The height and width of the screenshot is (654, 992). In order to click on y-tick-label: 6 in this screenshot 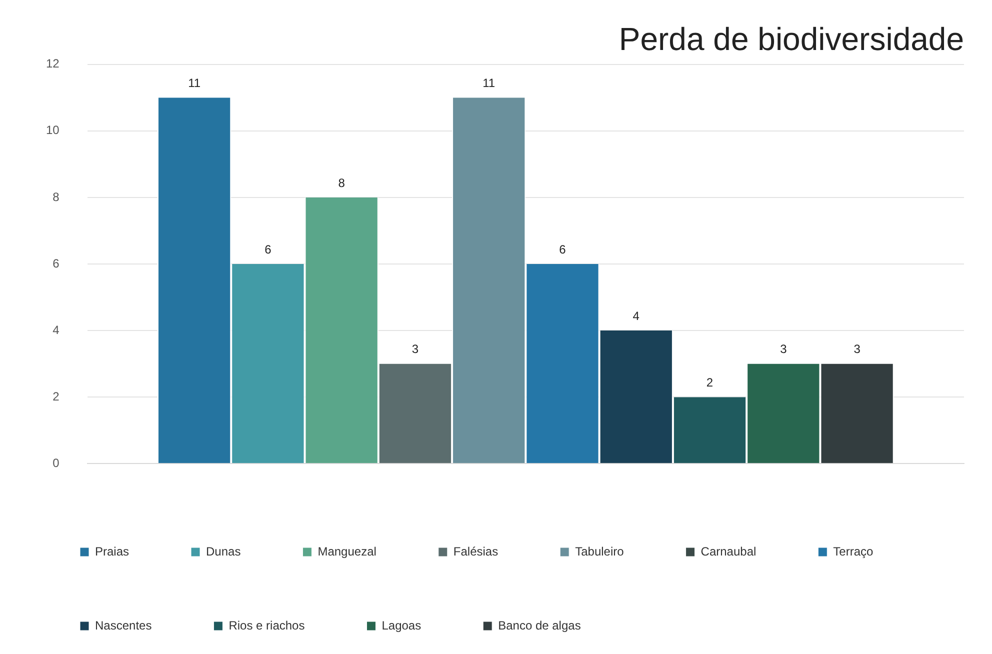, I will do `click(56, 263)`.